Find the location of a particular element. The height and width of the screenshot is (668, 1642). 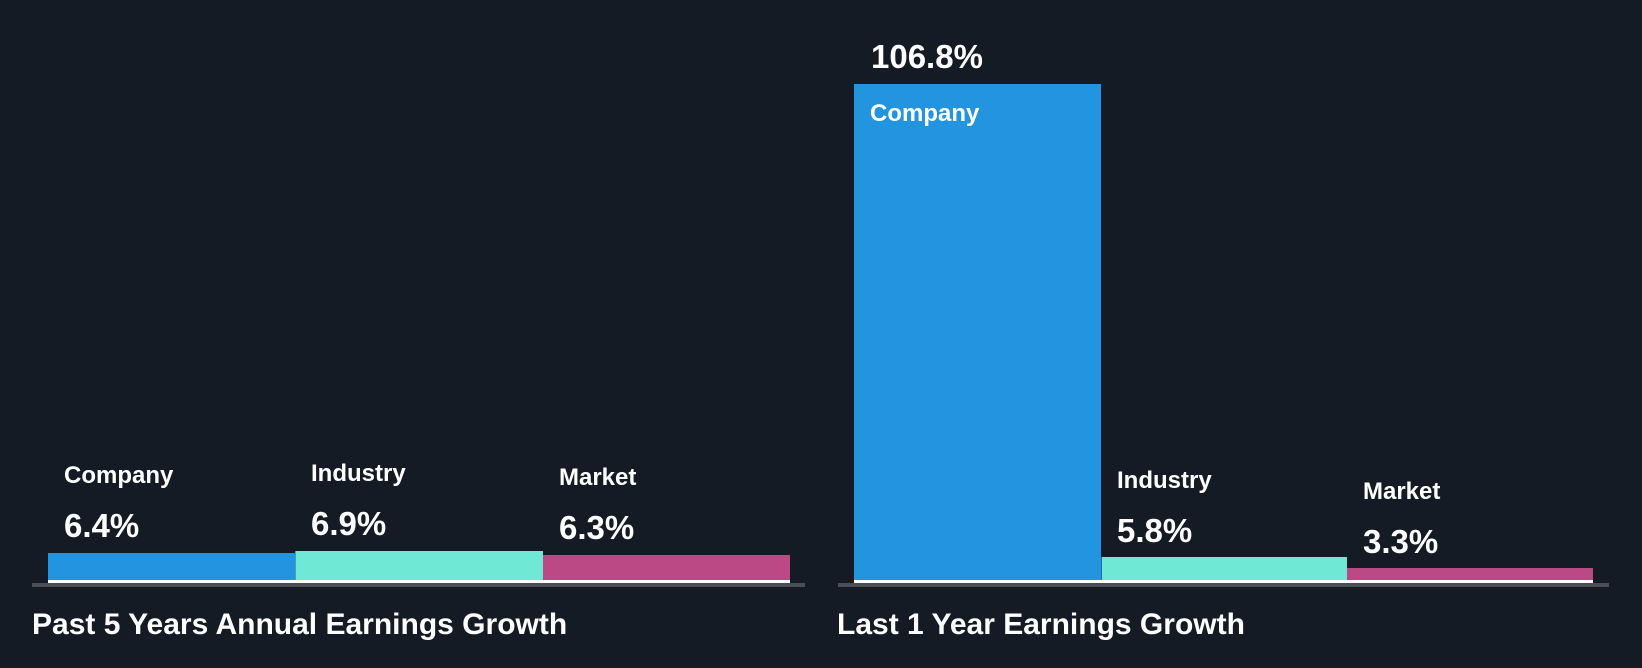

bar-value-industry: 6.9% is located at coordinates (349, 523).